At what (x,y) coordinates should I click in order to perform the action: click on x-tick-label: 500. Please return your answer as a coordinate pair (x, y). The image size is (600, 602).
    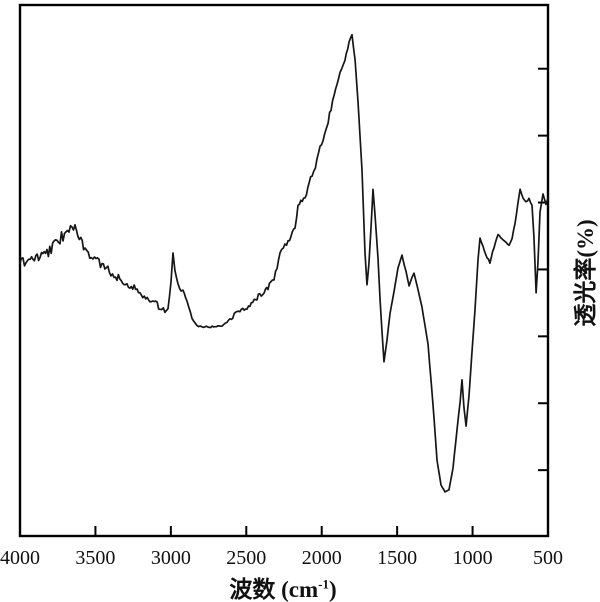
    Looking at the image, I should click on (548, 558).